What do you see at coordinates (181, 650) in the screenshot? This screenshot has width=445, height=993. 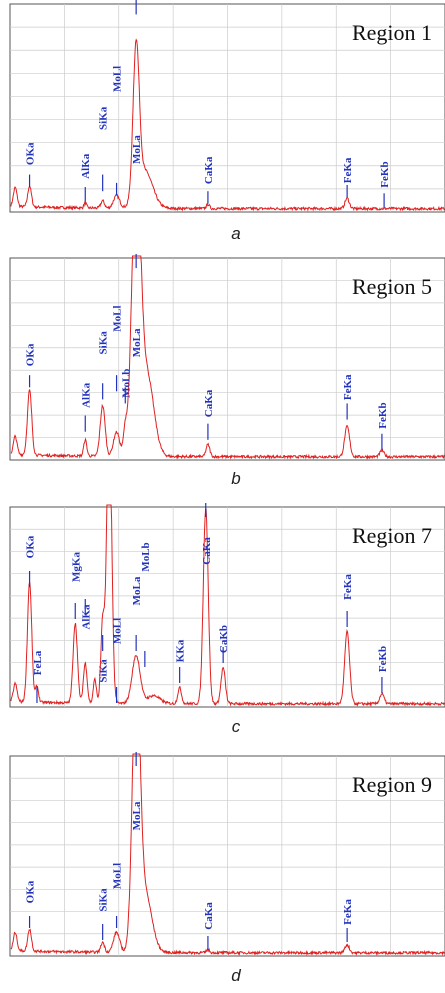 I see `peak-label: KKa` at bounding box center [181, 650].